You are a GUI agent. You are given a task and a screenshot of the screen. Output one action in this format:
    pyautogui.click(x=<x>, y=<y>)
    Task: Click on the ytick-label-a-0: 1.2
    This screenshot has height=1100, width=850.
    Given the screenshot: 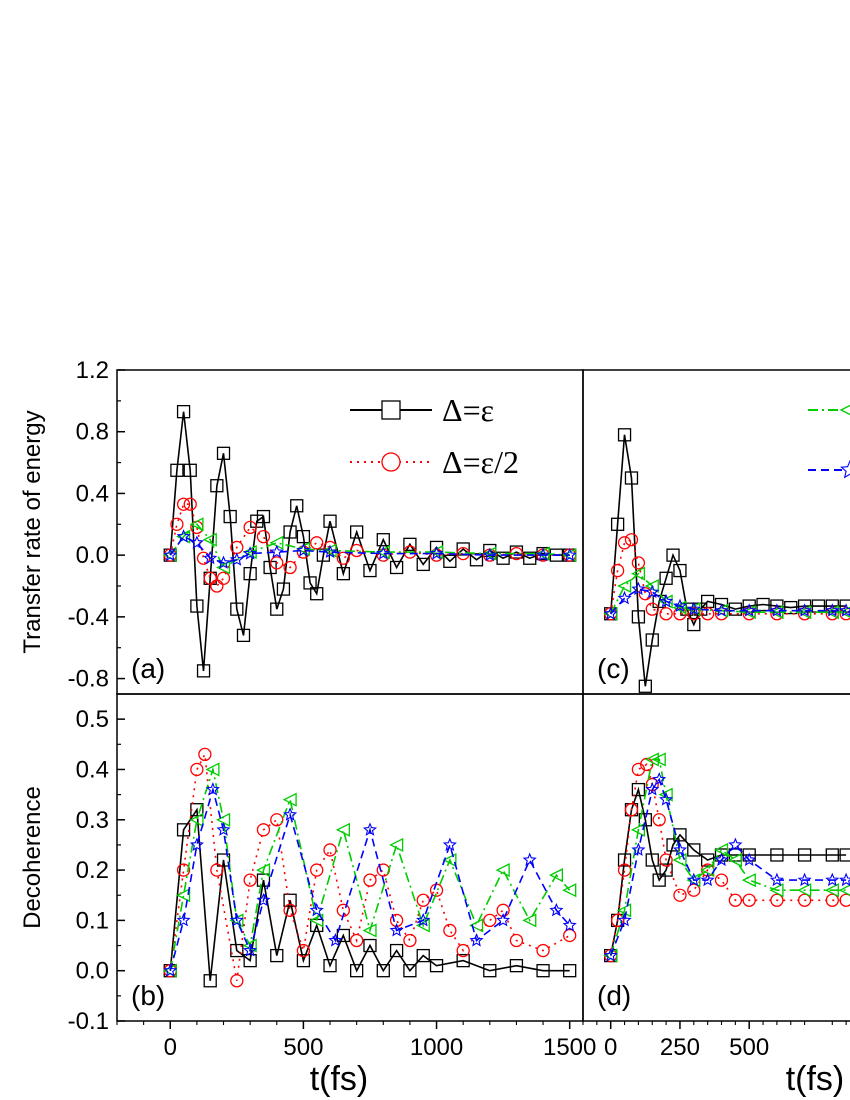 What is the action you would take?
    pyautogui.click(x=92, y=370)
    